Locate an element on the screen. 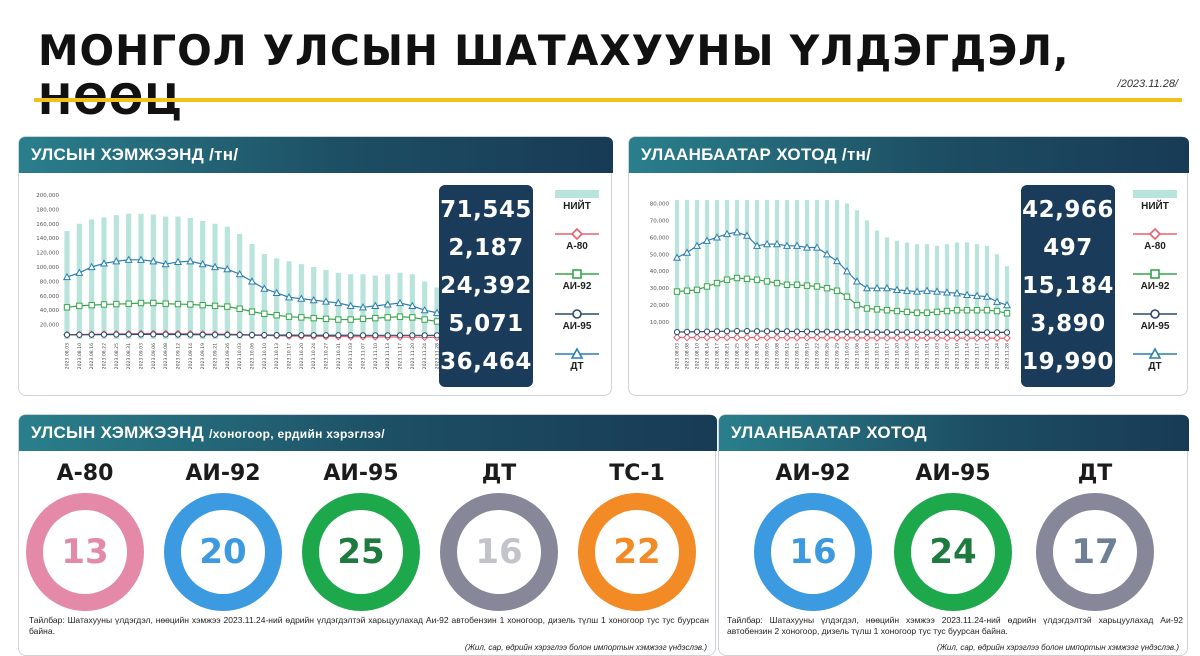 Image resolution: width=1200 pixels, height=656 pixels. line-marker-icon is located at coordinates (1155, 314).